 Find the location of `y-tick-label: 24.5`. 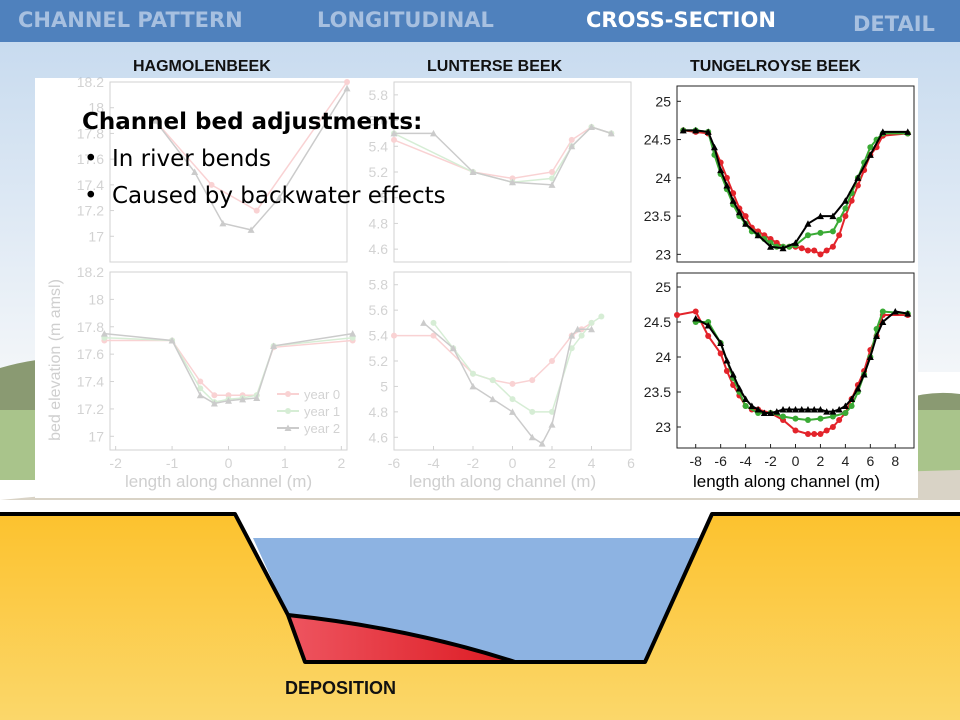

y-tick-label: 24.5 is located at coordinates (657, 140).